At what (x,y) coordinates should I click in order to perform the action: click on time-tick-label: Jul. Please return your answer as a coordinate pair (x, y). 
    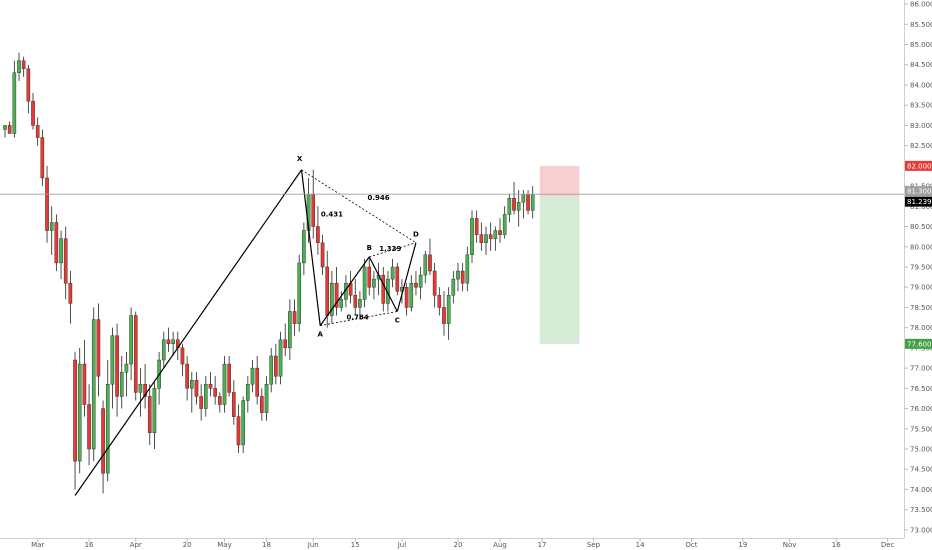
    Looking at the image, I should click on (402, 545).